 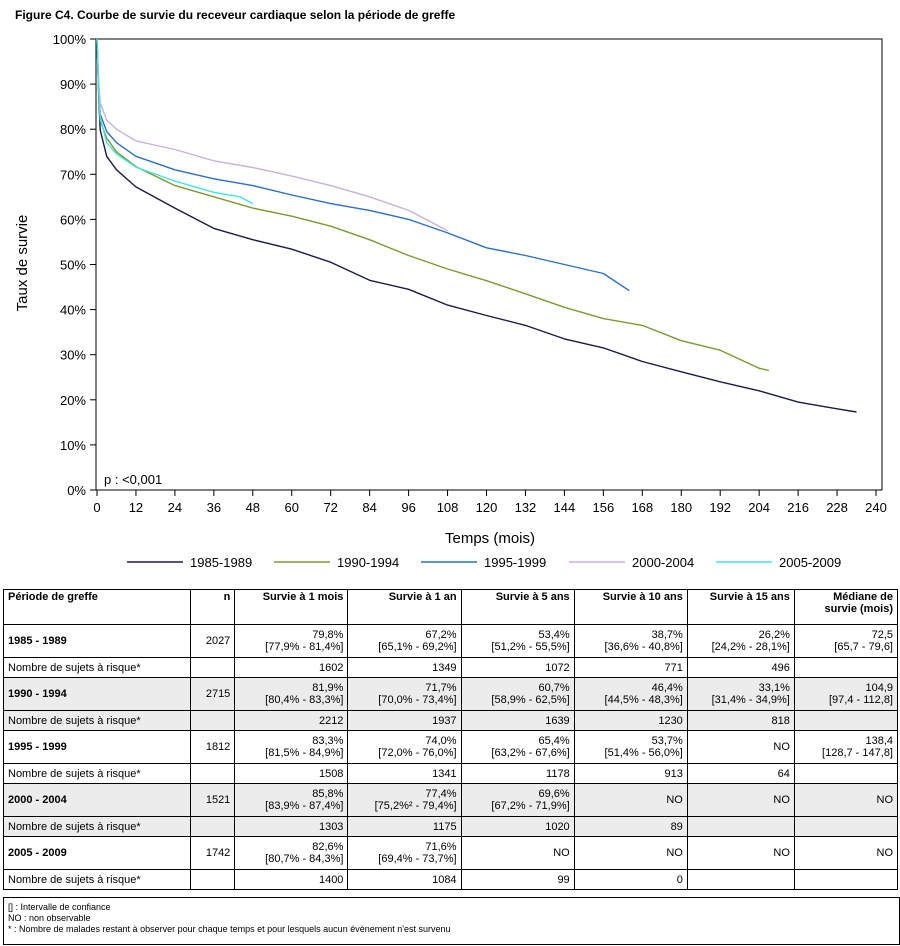 What do you see at coordinates (798, 507) in the screenshot?
I see `x-tick-label: 216` at bounding box center [798, 507].